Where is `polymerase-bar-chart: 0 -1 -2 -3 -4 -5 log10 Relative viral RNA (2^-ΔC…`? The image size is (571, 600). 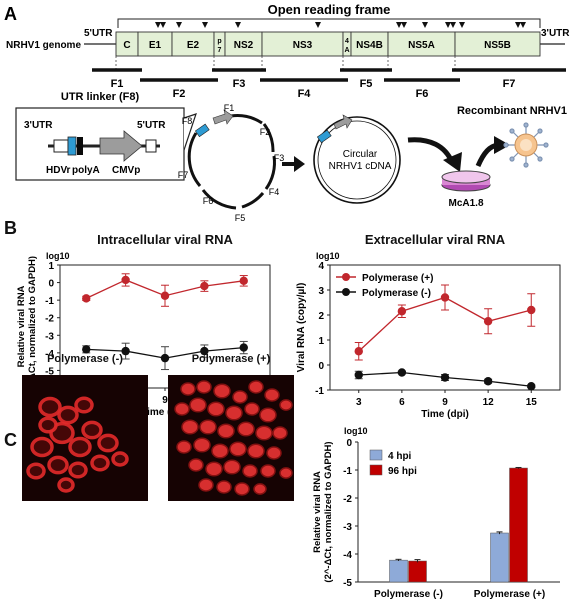
polymerase-bar-chart: 0 -1 -2 -3 -4 -5 log10 Relative viral RNA (2^-ΔC… is located at coordinates (436, 513).